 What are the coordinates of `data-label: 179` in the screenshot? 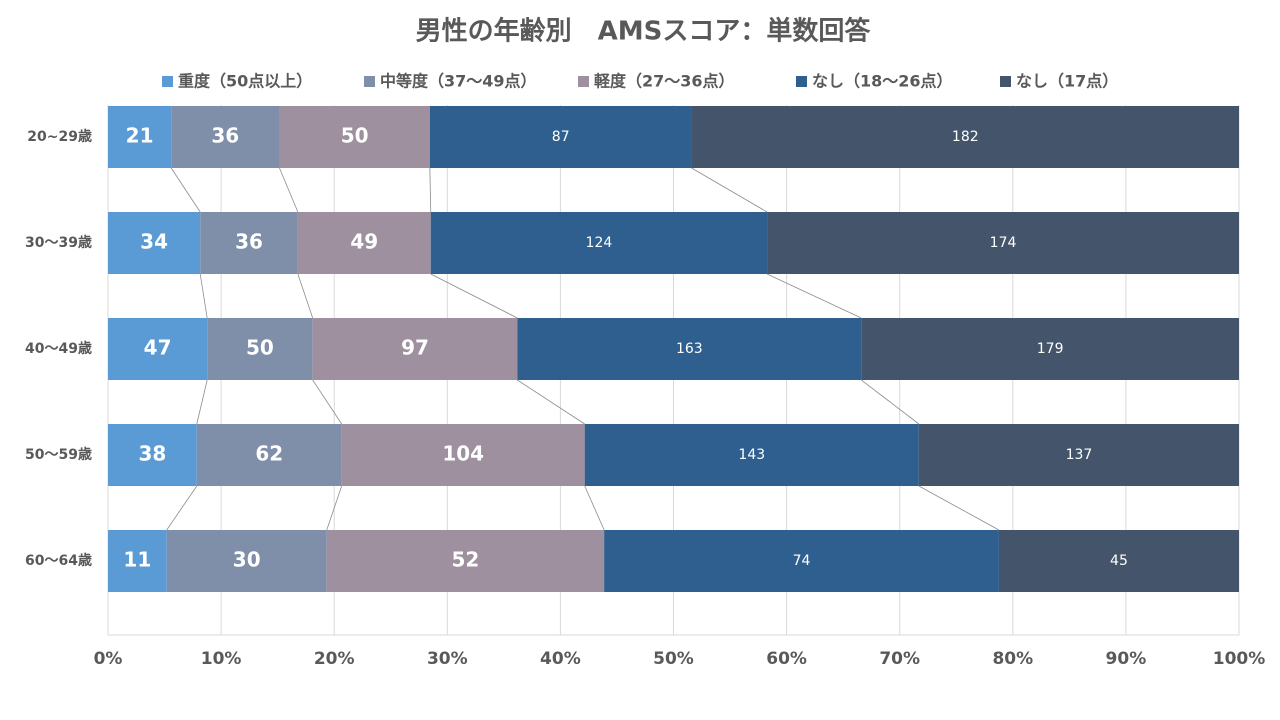 It's located at (1050, 349).